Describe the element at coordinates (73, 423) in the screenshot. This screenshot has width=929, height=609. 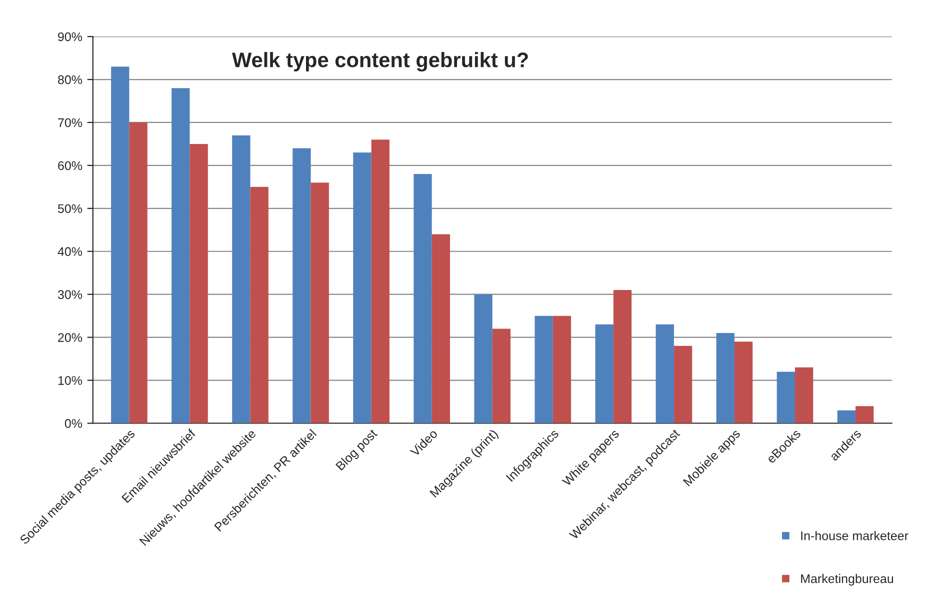
I see `y-tick-label: 0%` at that location.